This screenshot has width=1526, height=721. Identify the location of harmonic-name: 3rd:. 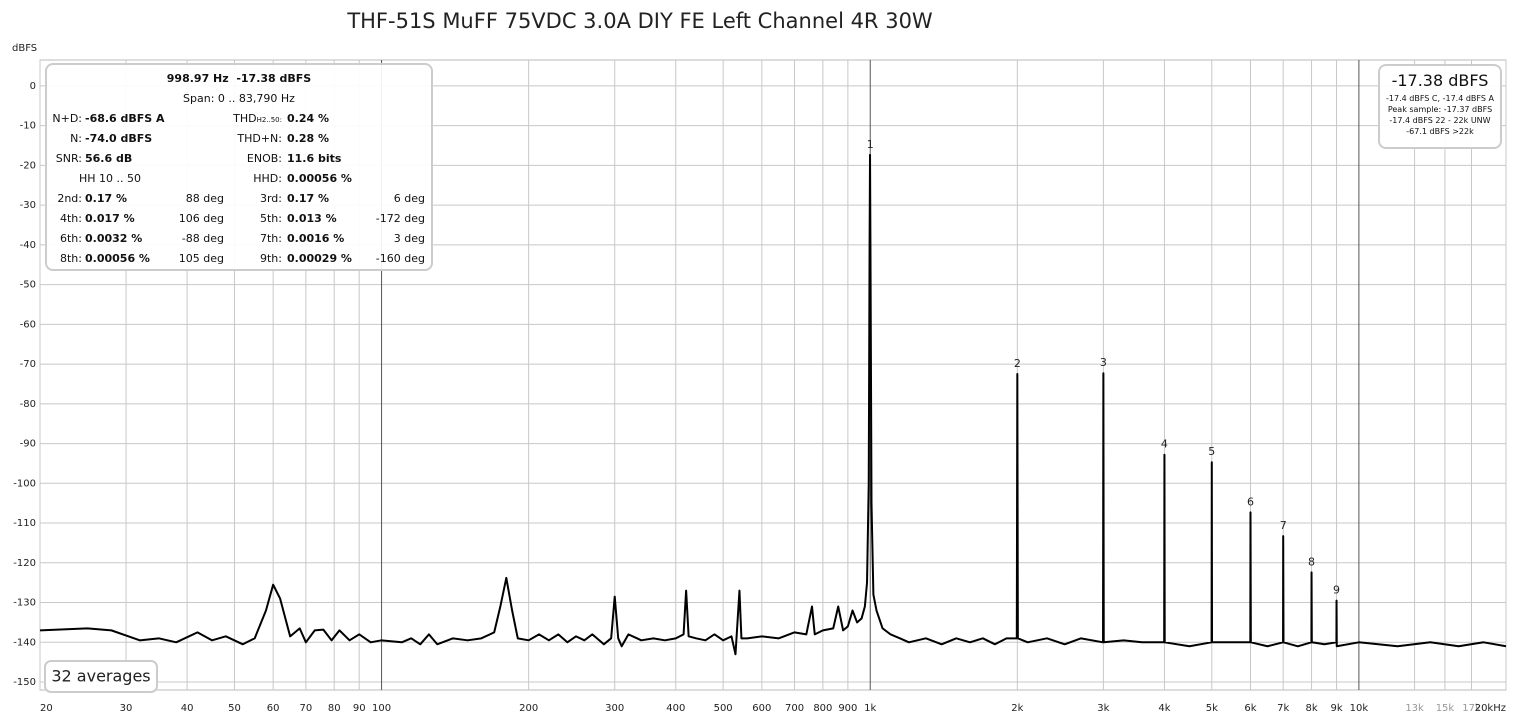
(270, 198).